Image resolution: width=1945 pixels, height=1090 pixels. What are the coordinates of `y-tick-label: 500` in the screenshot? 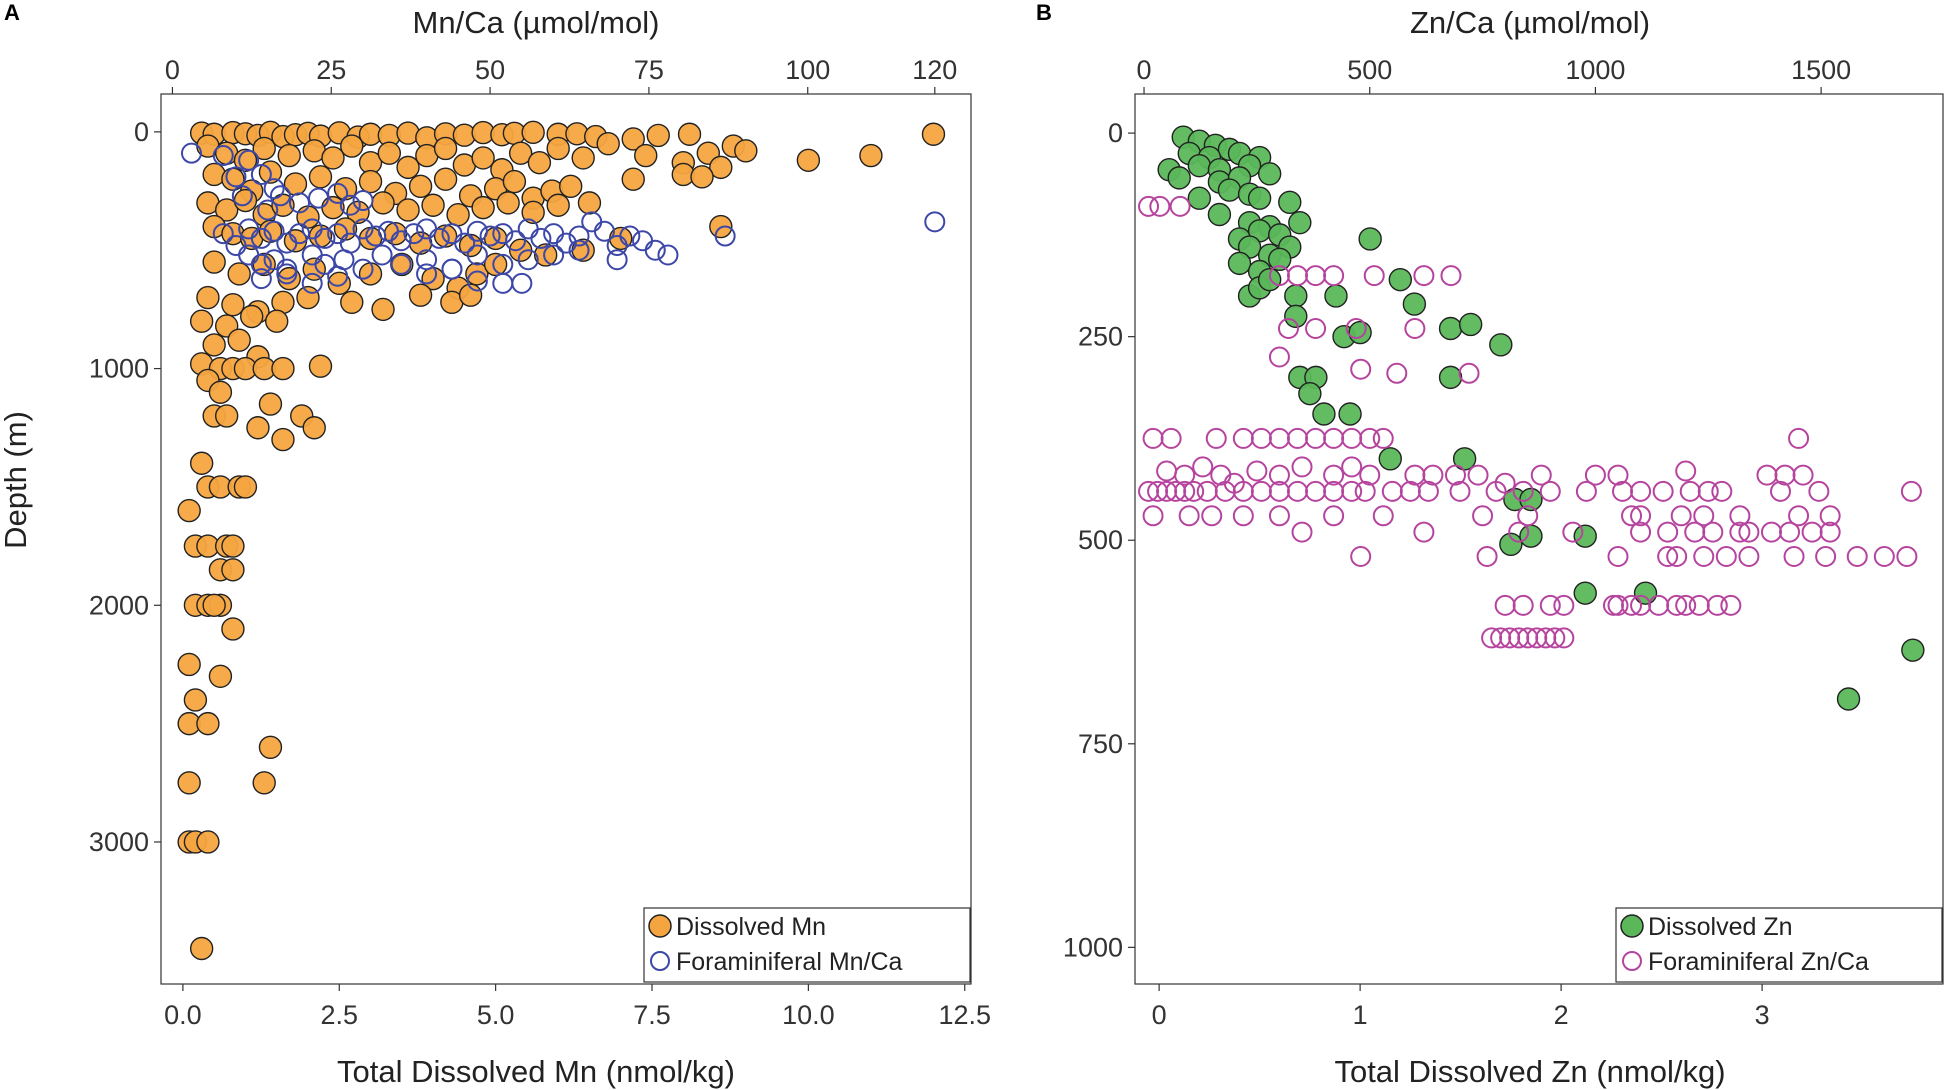 It's located at (1100, 540).